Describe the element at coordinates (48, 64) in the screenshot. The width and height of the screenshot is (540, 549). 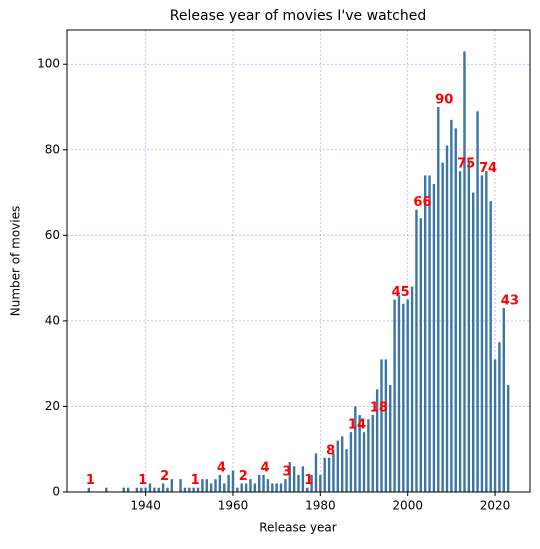
I see `y-tick-label: 100` at that location.